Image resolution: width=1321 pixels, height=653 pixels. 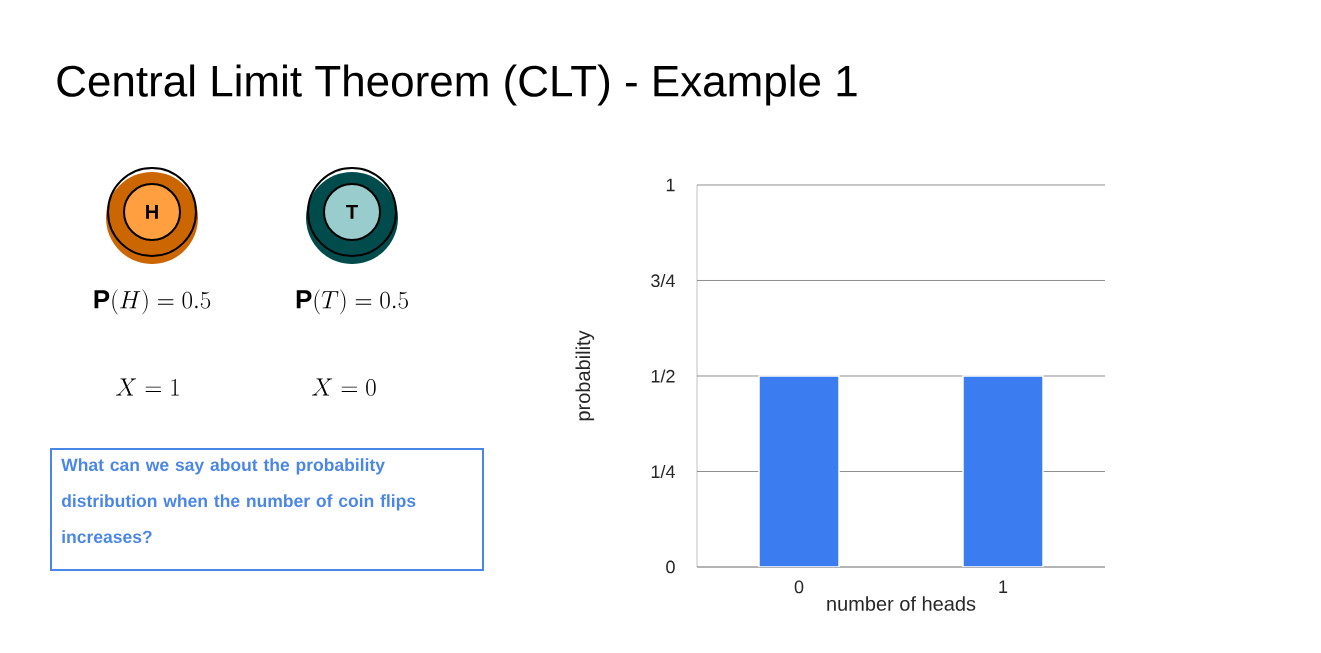 I want to click on chart-title: Central Limit Theorem (CLT) - Example 1, so click(x=457, y=85).